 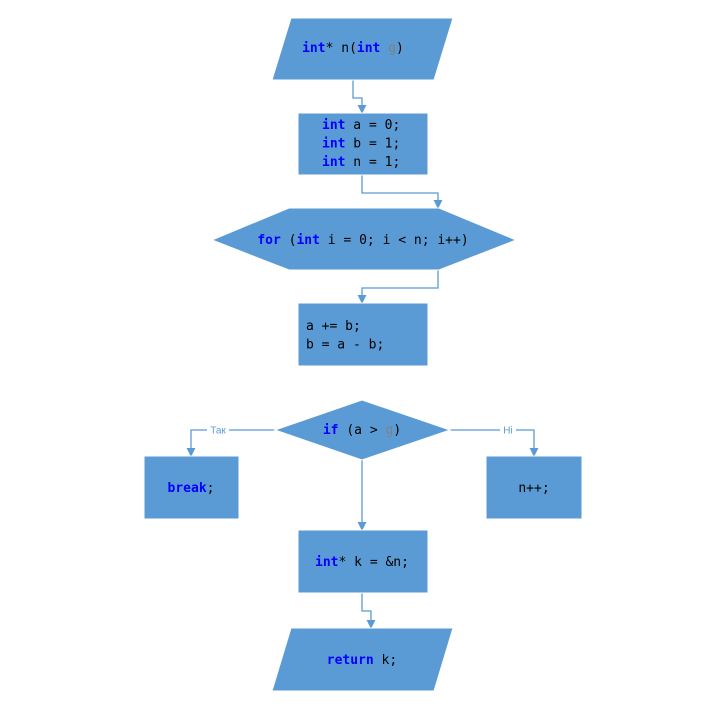 I want to click on return-block-shape, so click(x=362, y=659).